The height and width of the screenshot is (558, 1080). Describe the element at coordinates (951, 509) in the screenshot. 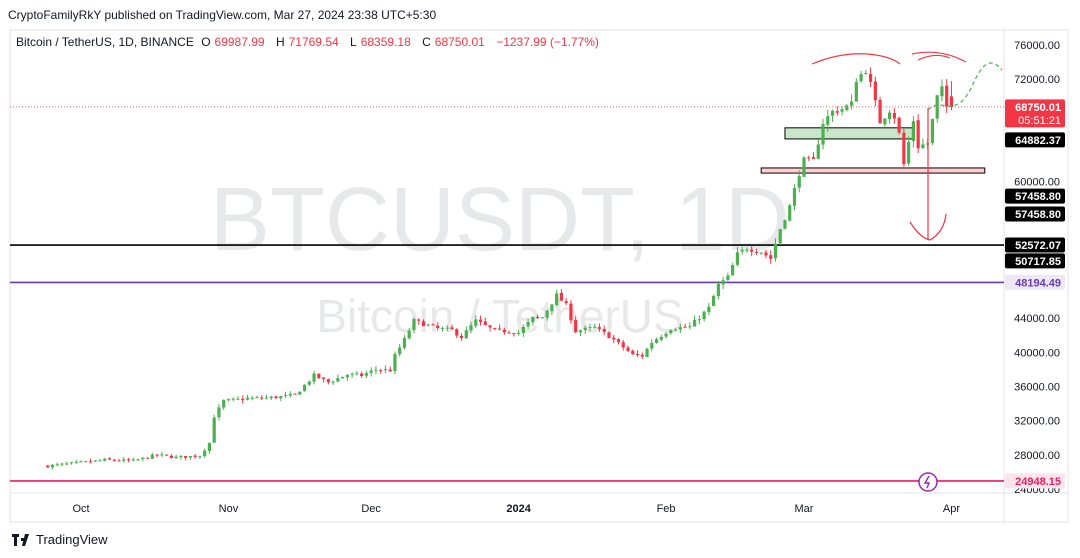

I see `x-tick-label: Apr` at that location.